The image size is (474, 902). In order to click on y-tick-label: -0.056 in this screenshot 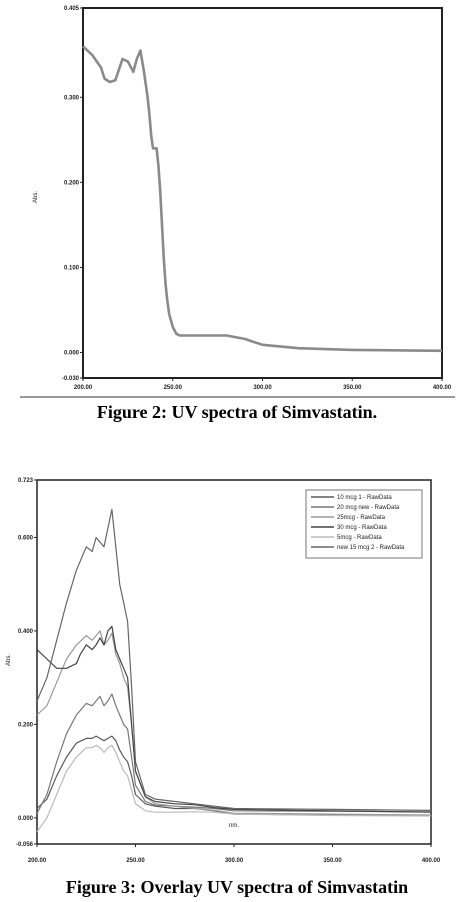, I will do `click(25, 845)`.